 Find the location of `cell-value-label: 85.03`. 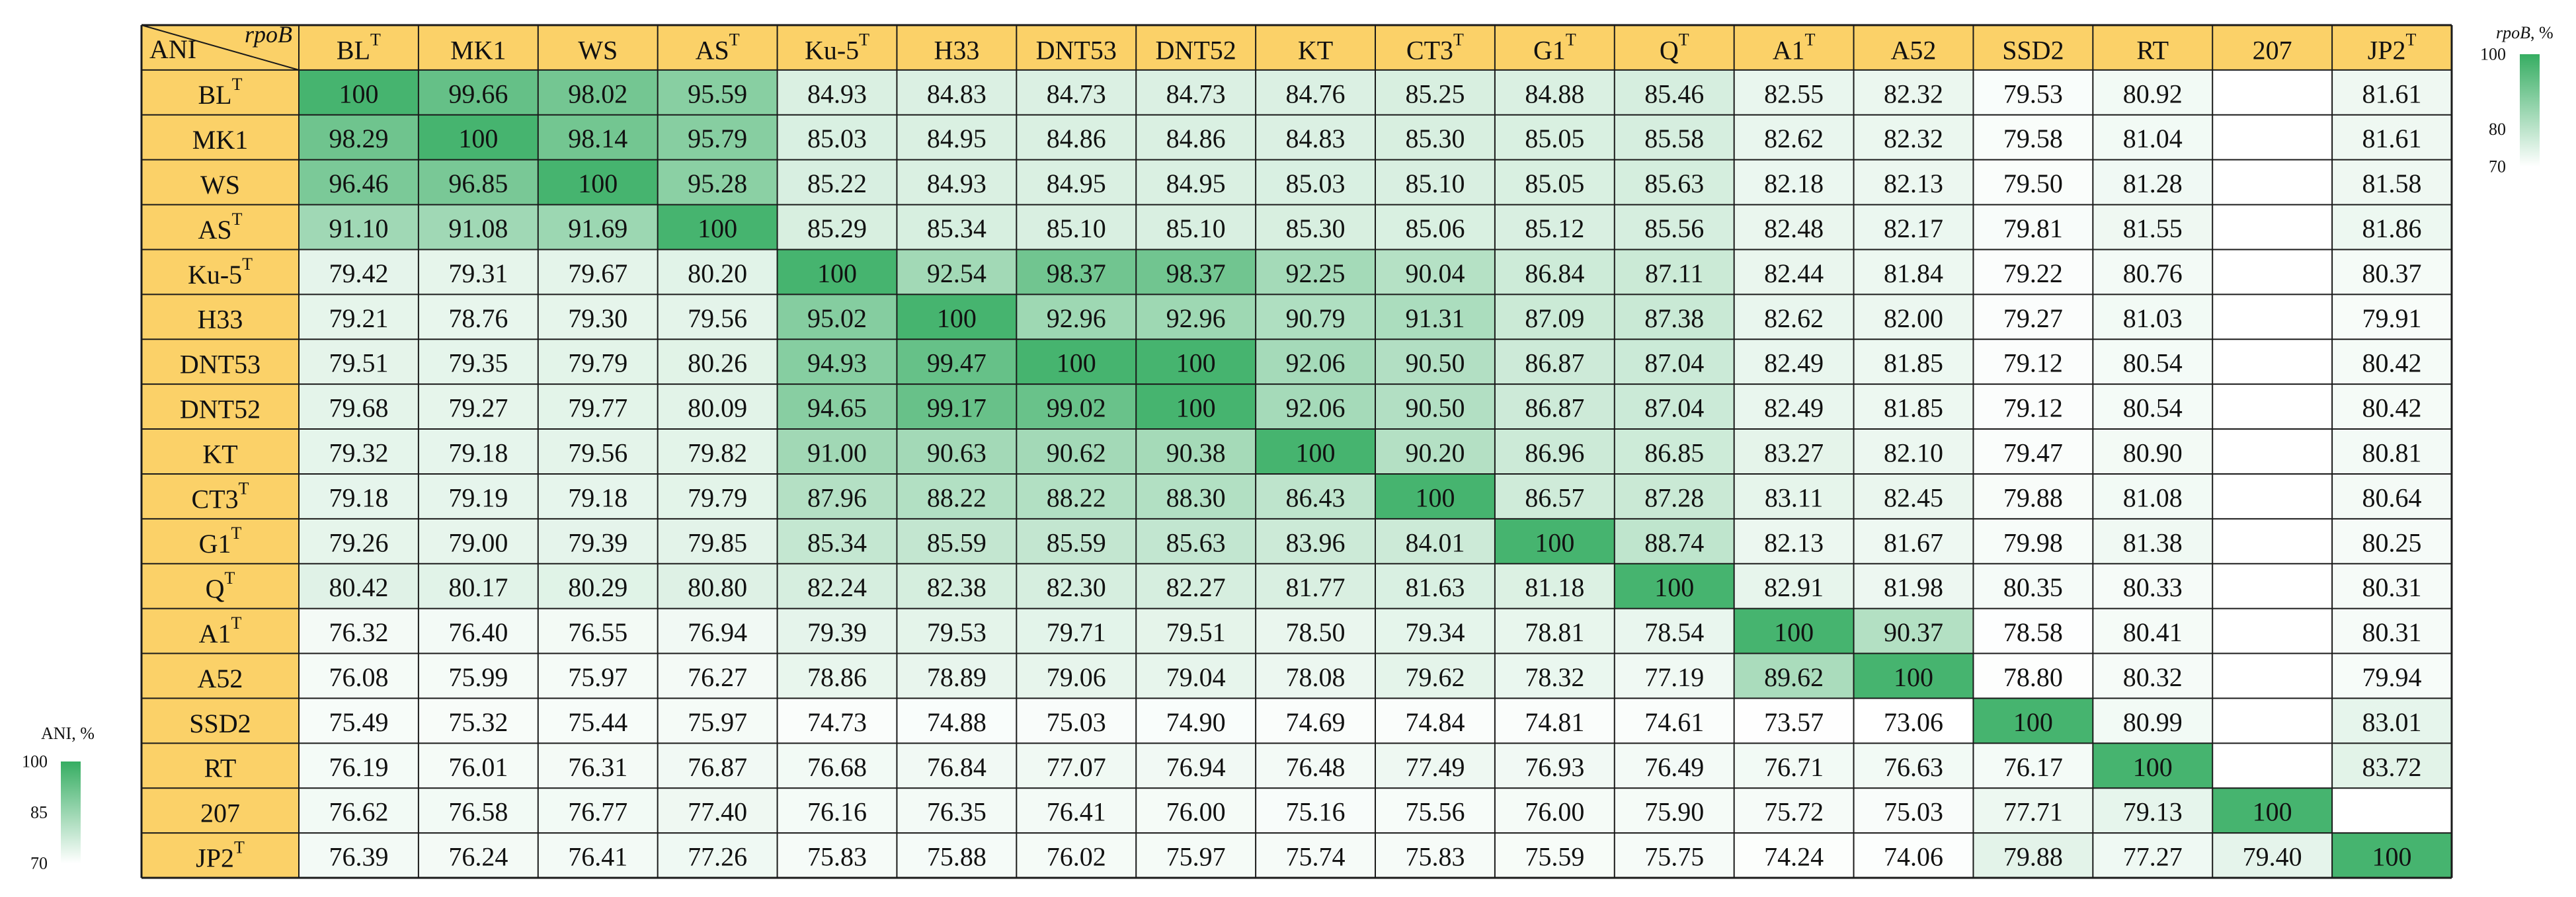

cell-value-label: 85.03 is located at coordinates (837, 138).